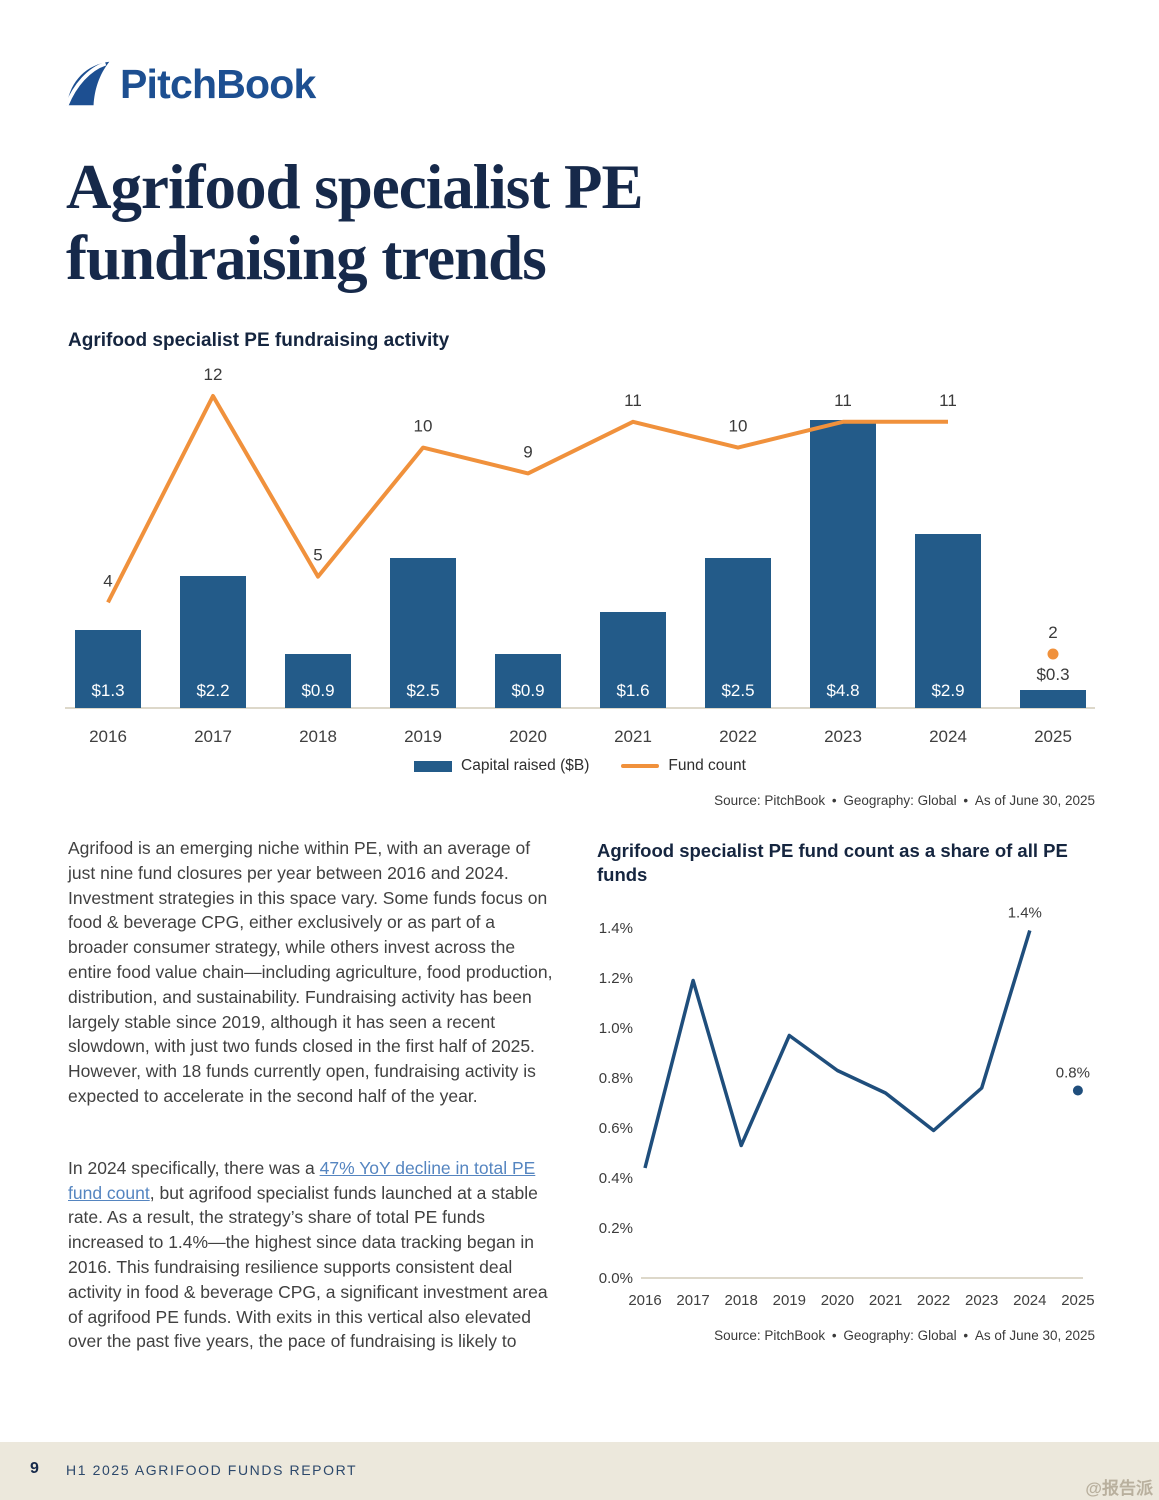 The width and height of the screenshot is (1159, 1500). I want to click on bar-2024, so click(948, 621).